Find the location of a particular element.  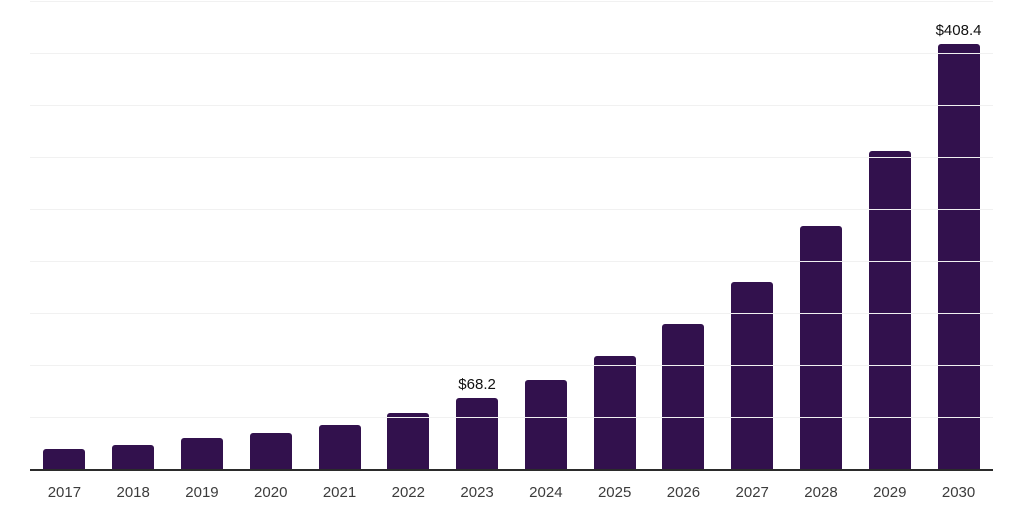

x-tick-label-2029: 2029 is located at coordinates (890, 492).